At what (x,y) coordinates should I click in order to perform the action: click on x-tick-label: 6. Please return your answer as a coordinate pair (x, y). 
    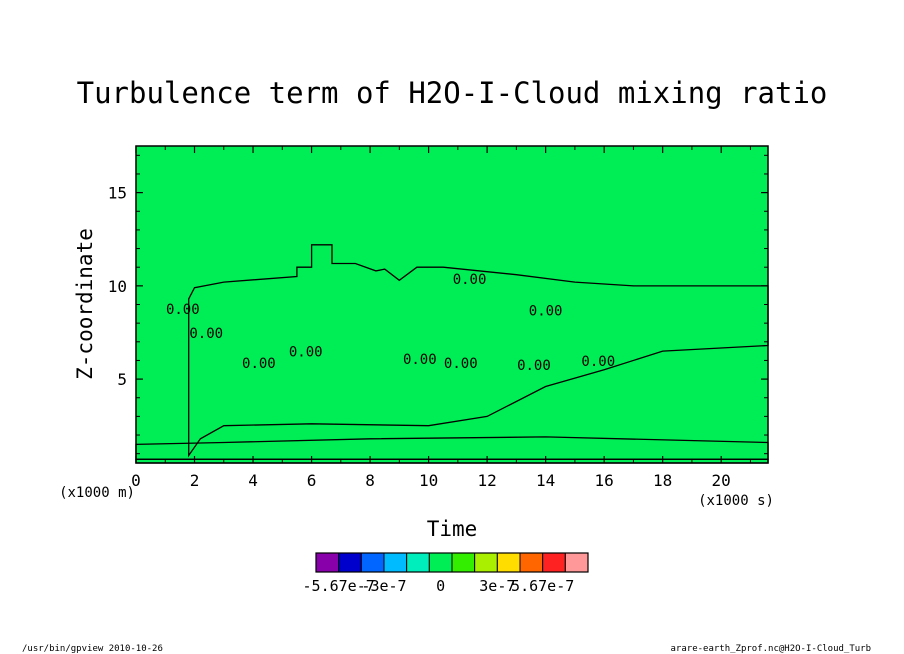
    Looking at the image, I should click on (312, 480).